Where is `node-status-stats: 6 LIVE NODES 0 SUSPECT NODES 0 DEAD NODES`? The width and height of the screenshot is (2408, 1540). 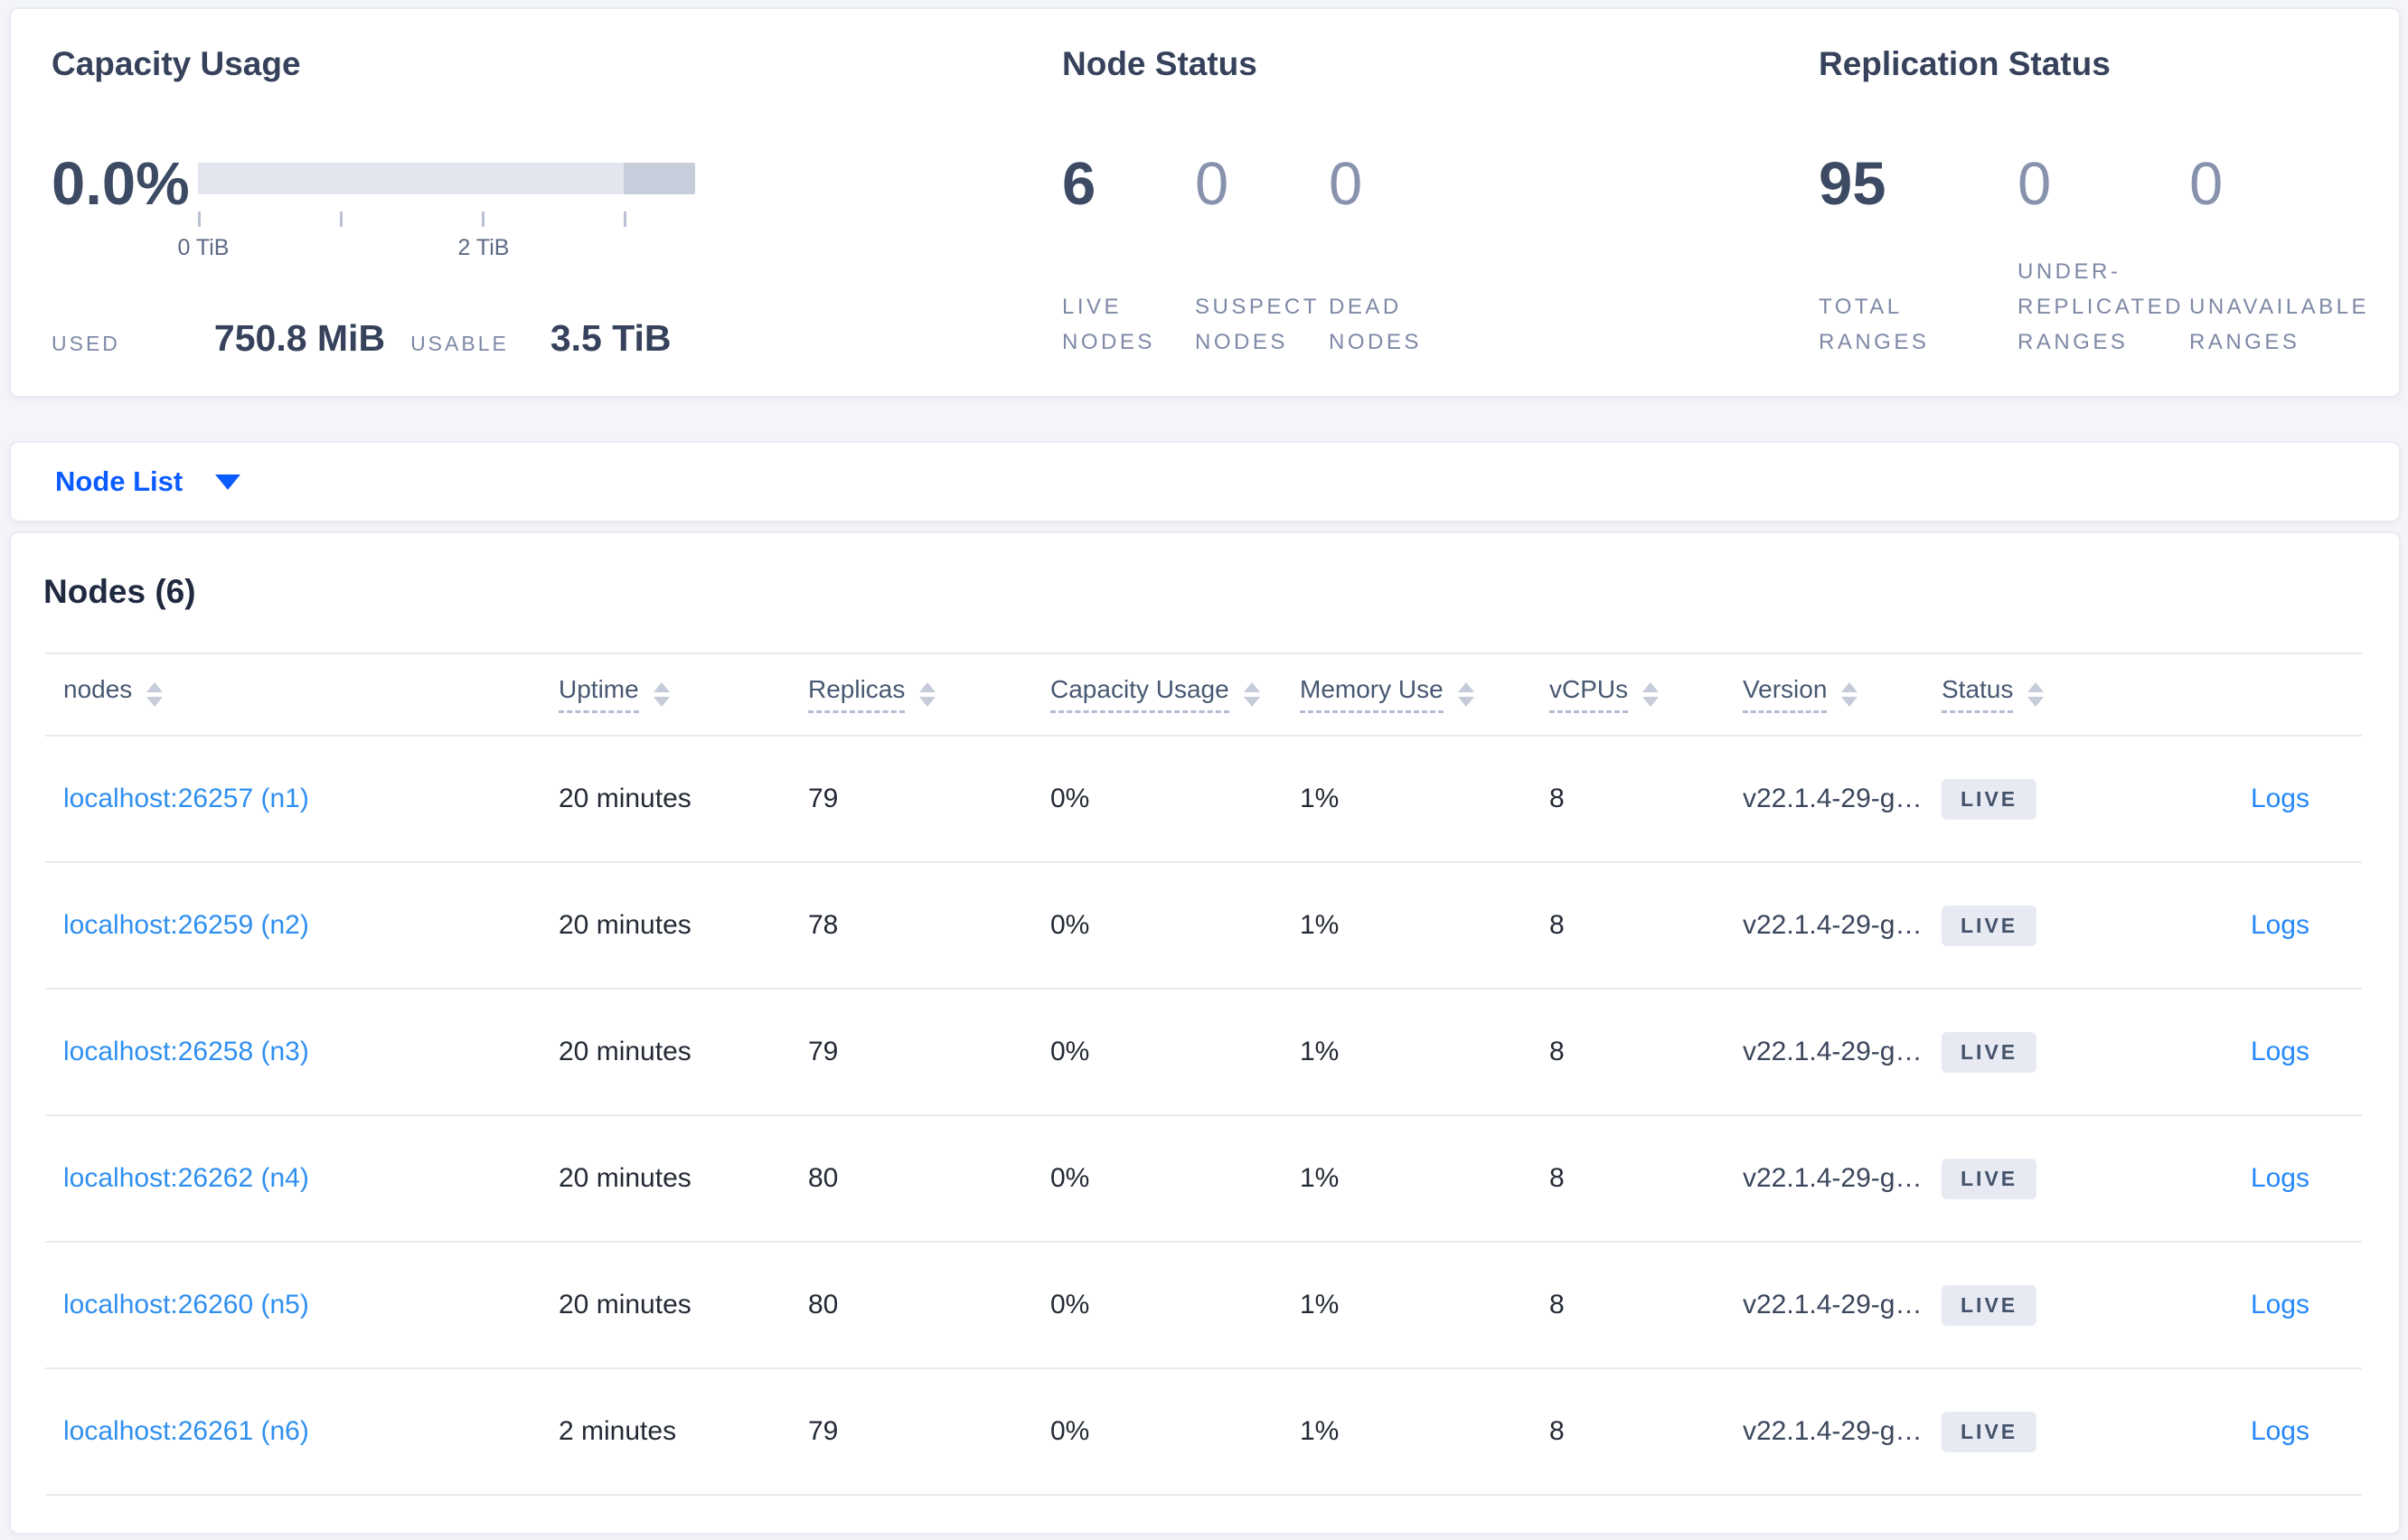 node-status-stats: 6 LIVE NODES 0 SUSPECT NODES 0 DEAD NODES is located at coordinates (1286, 257).